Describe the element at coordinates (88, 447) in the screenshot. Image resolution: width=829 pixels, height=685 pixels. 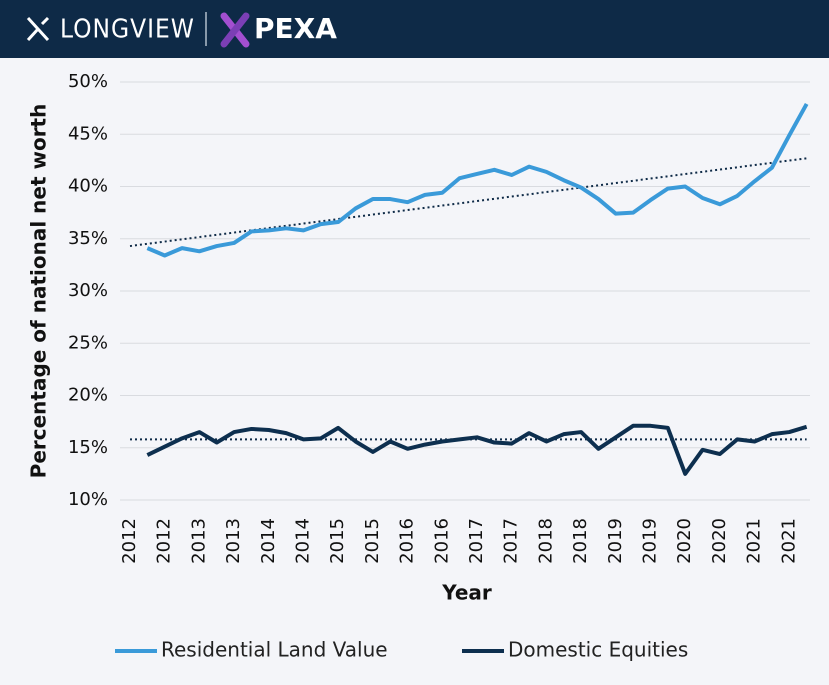
I see `y-tick-label: 15%` at that location.